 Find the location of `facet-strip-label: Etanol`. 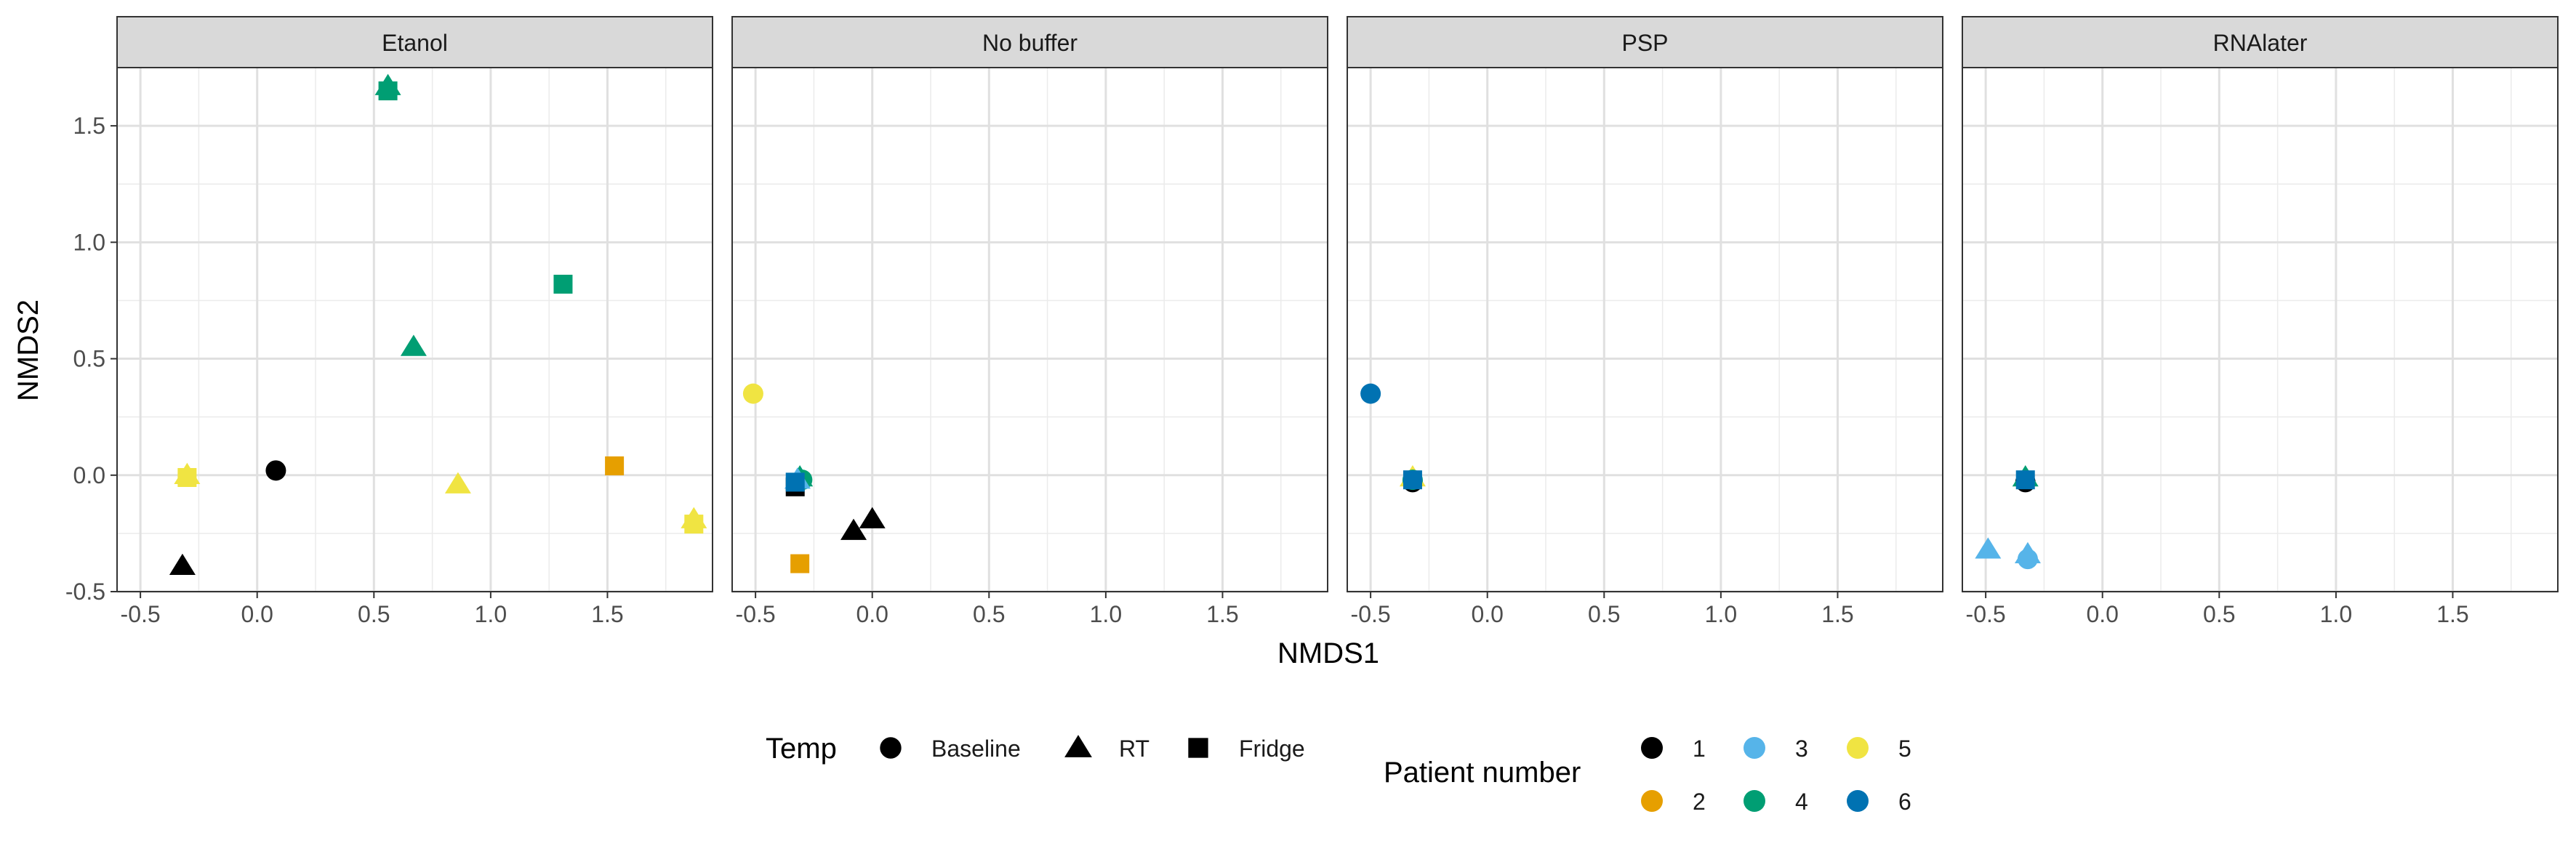

facet-strip-label: Etanol is located at coordinates (415, 43).